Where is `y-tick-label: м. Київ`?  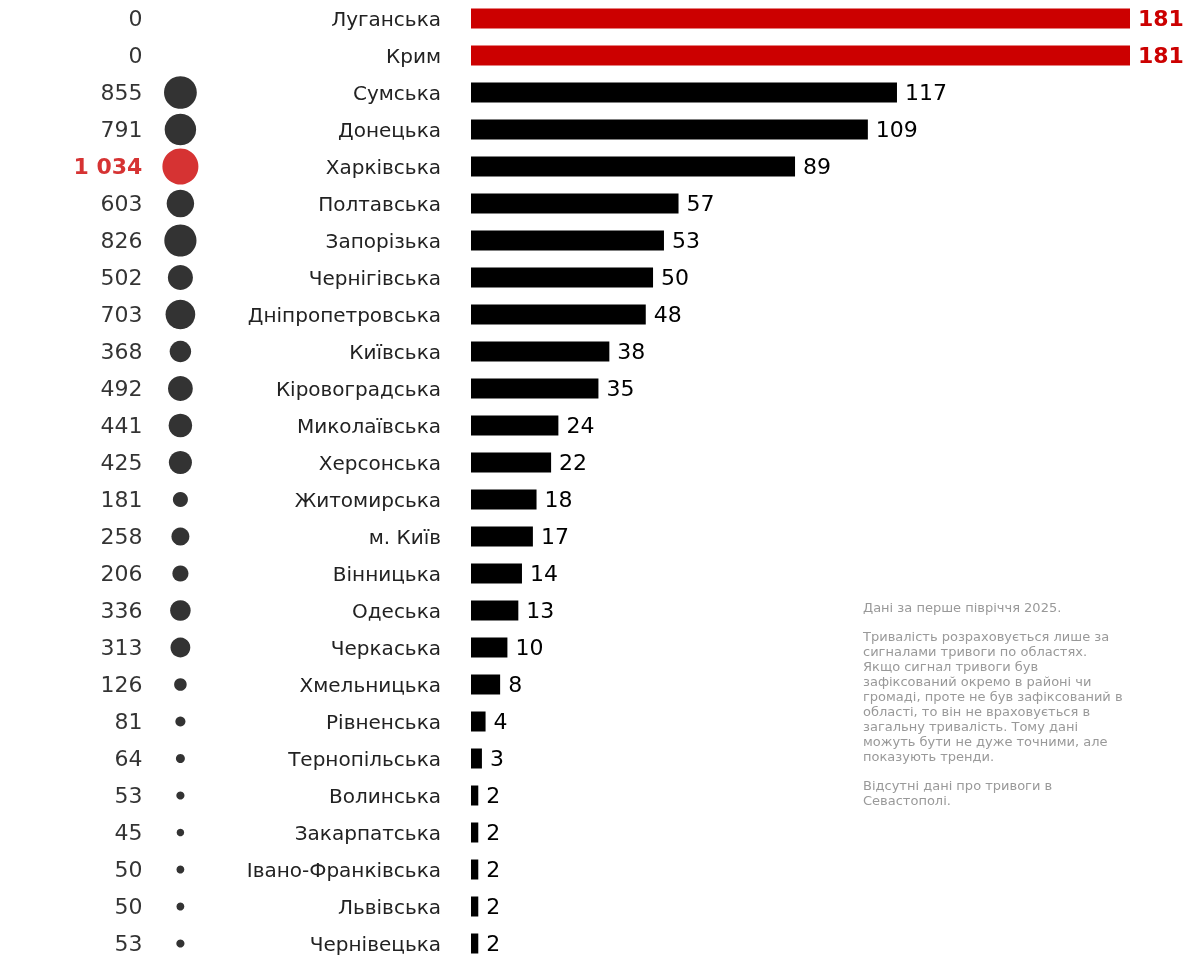
y-tick-label: м. Київ is located at coordinates (404, 536).